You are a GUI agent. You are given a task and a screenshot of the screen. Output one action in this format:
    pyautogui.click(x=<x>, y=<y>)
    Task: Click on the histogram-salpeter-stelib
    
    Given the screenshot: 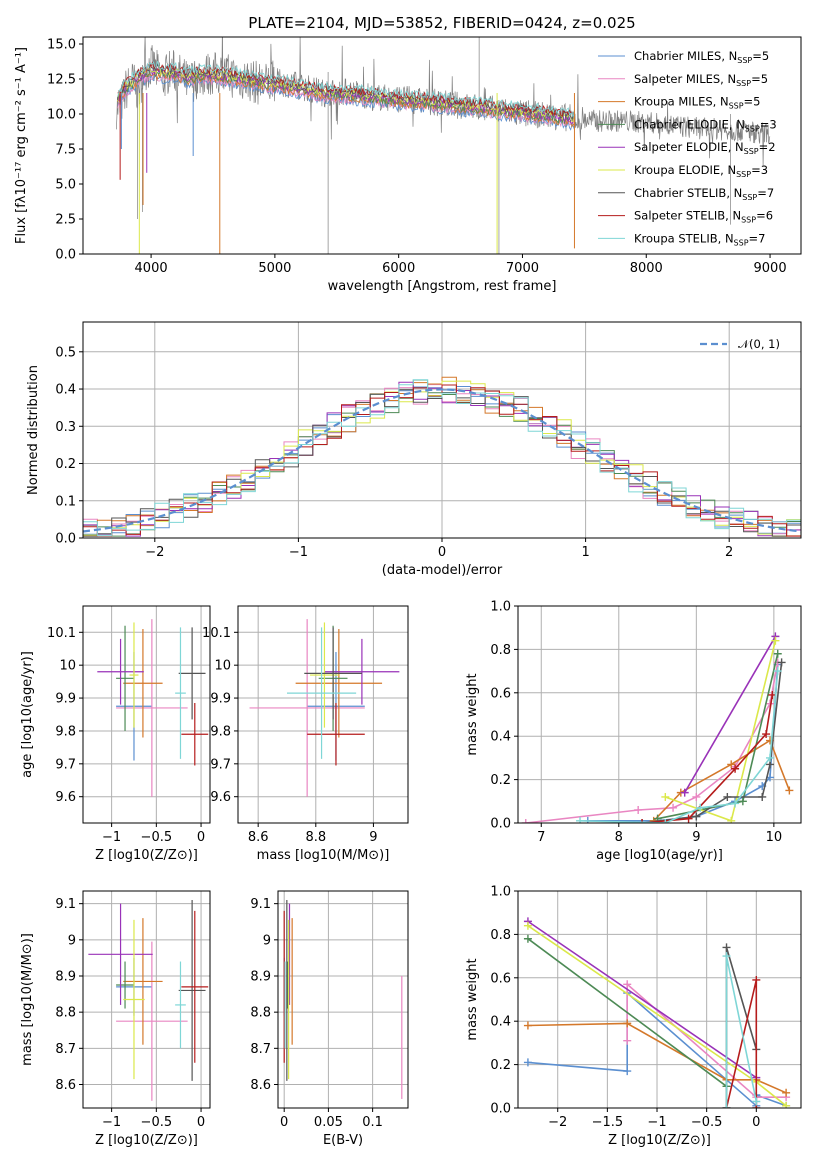 What is the action you would take?
    pyautogui.click(x=442, y=460)
    